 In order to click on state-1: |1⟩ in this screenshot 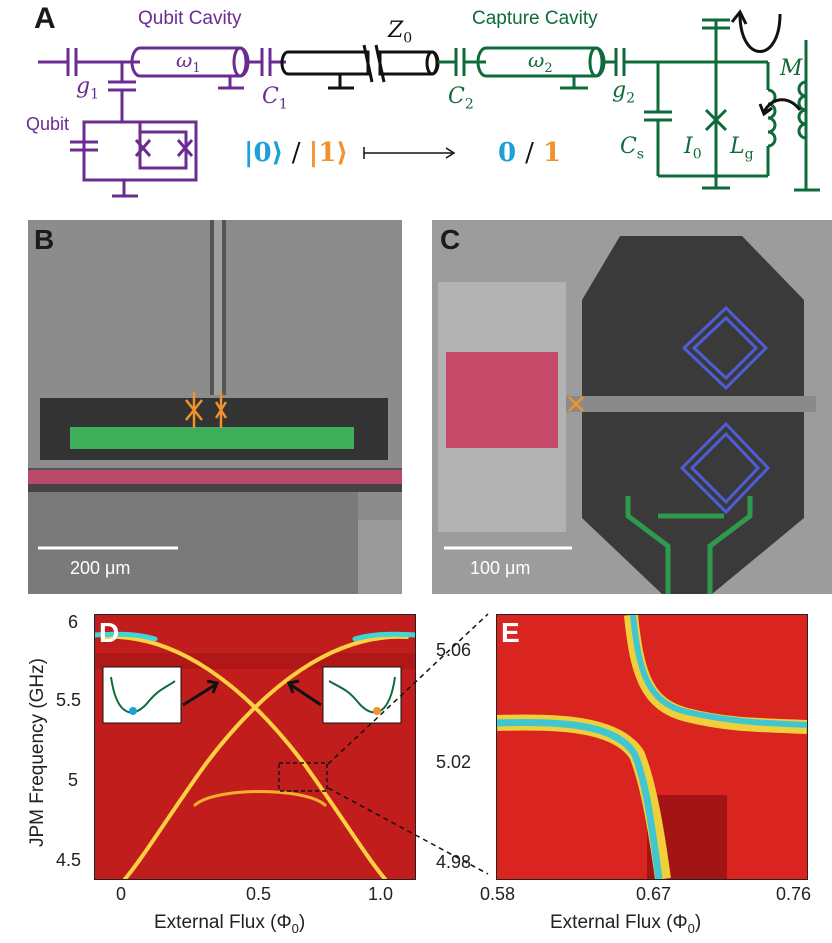, I will do `click(328, 153)`.